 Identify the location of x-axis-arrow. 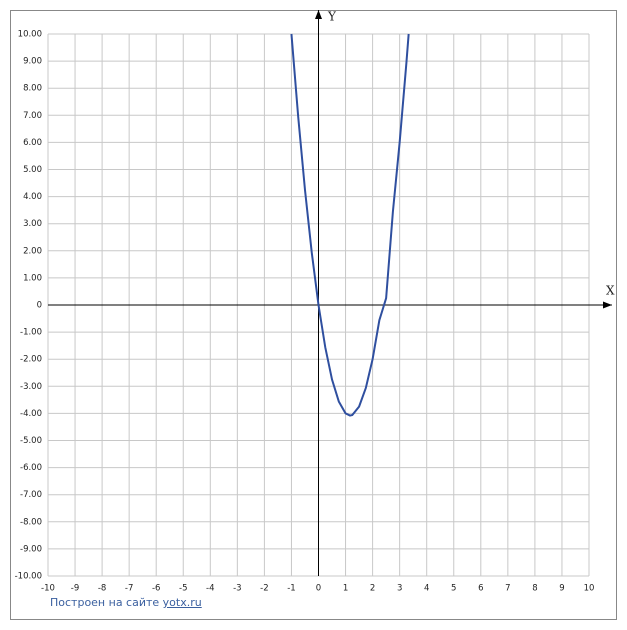
(607, 305).